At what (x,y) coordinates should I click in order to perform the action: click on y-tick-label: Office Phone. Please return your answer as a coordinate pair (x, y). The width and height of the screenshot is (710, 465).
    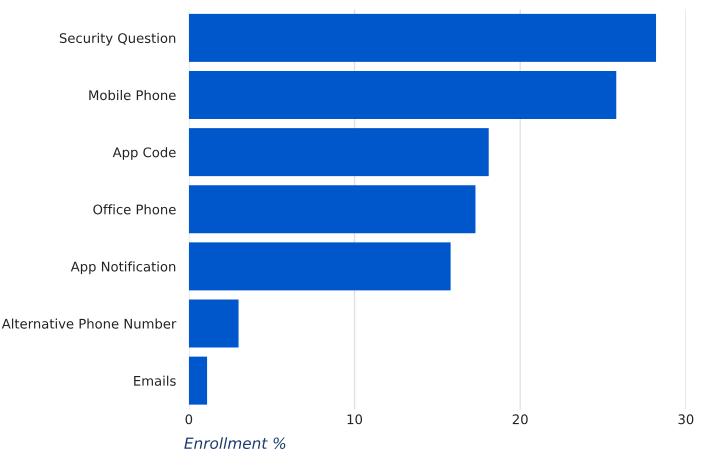
    Looking at the image, I should click on (134, 209).